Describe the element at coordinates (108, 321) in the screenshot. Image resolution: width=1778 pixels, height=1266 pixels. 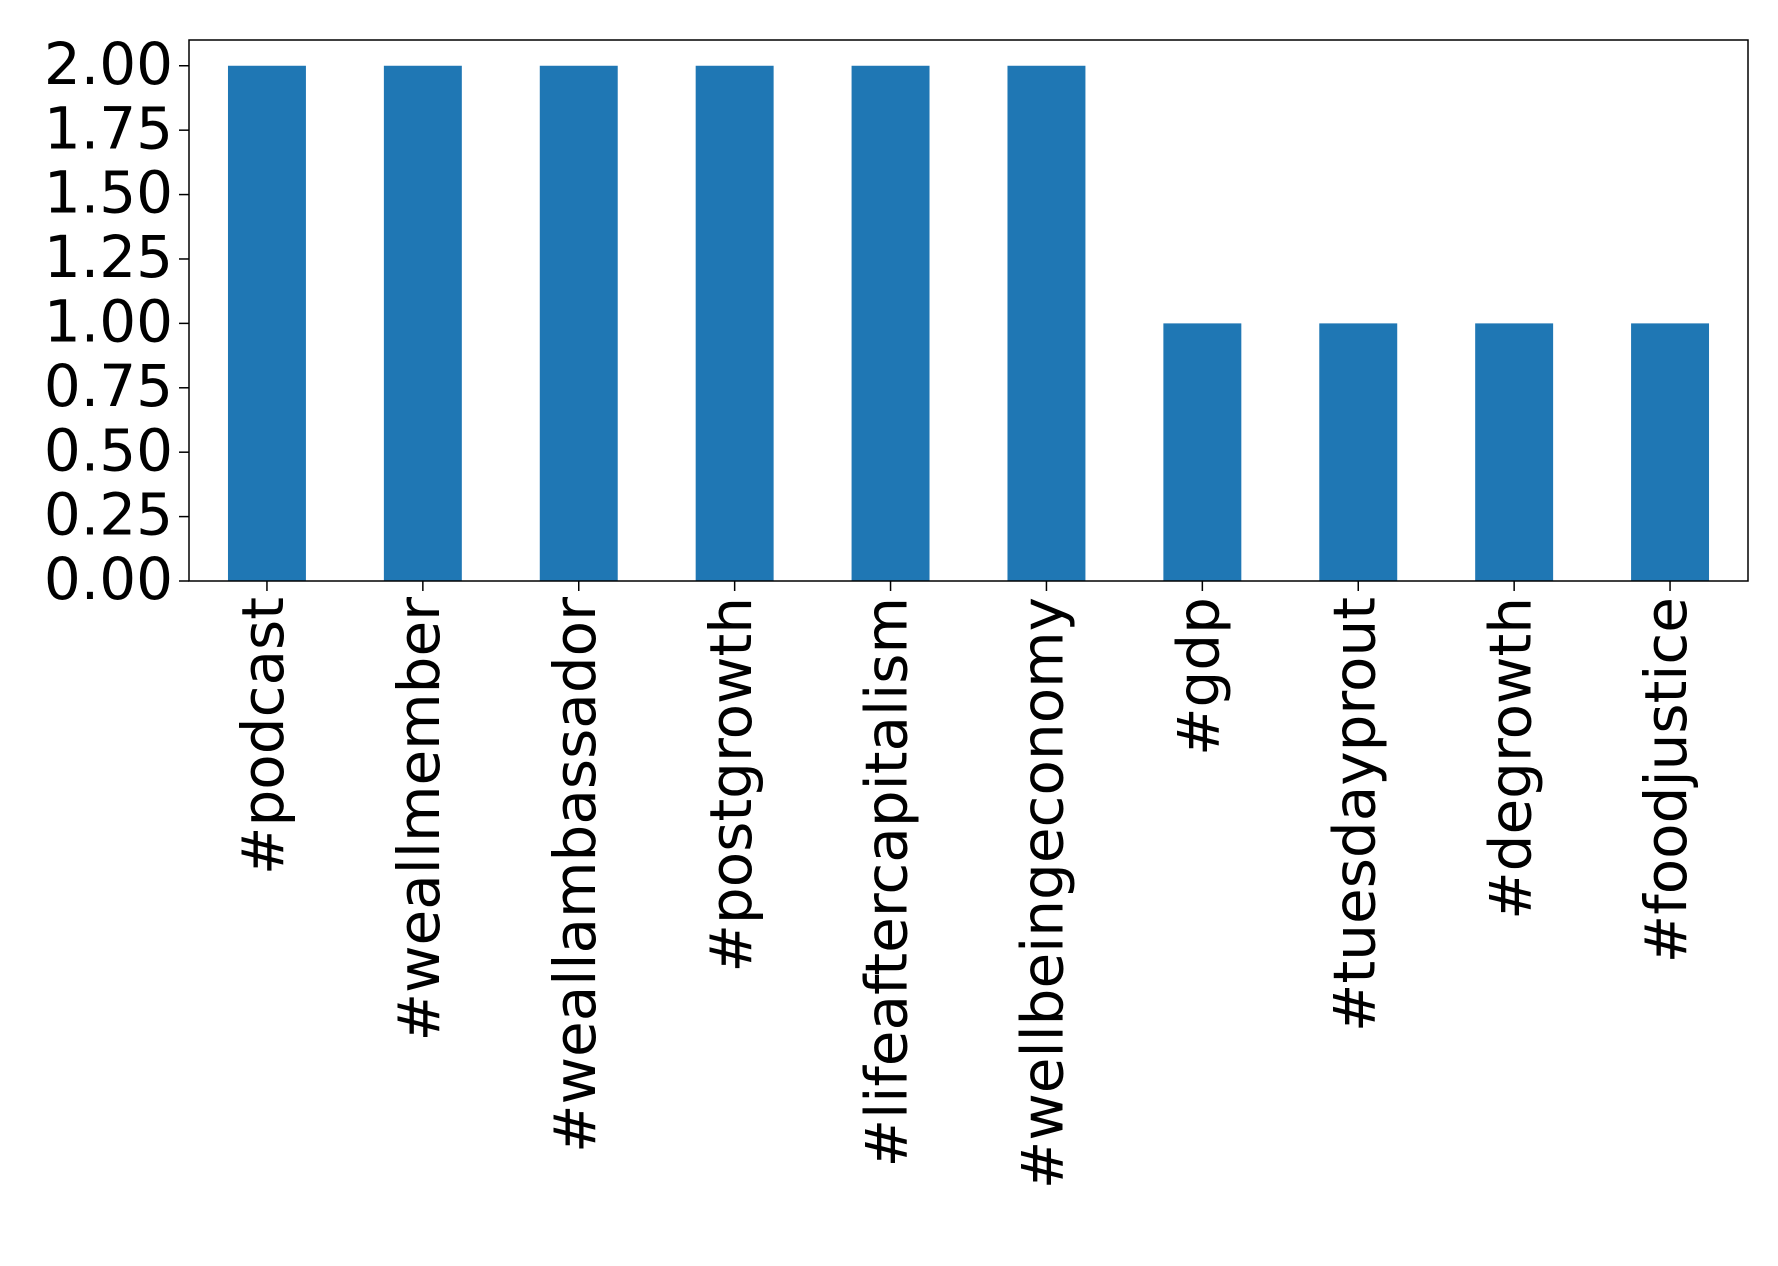
I see `y-tick-label: 1.00` at that location.